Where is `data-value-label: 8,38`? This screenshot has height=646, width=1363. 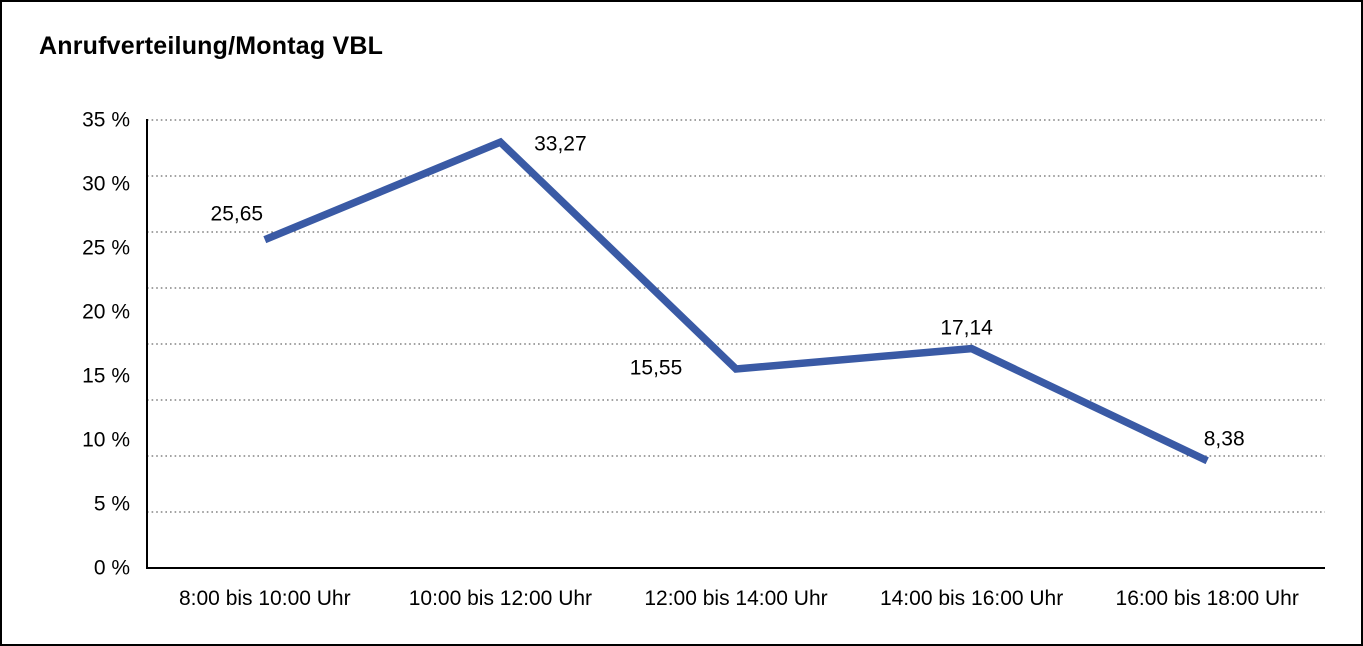
data-value-label: 8,38 is located at coordinates (1224, 439).